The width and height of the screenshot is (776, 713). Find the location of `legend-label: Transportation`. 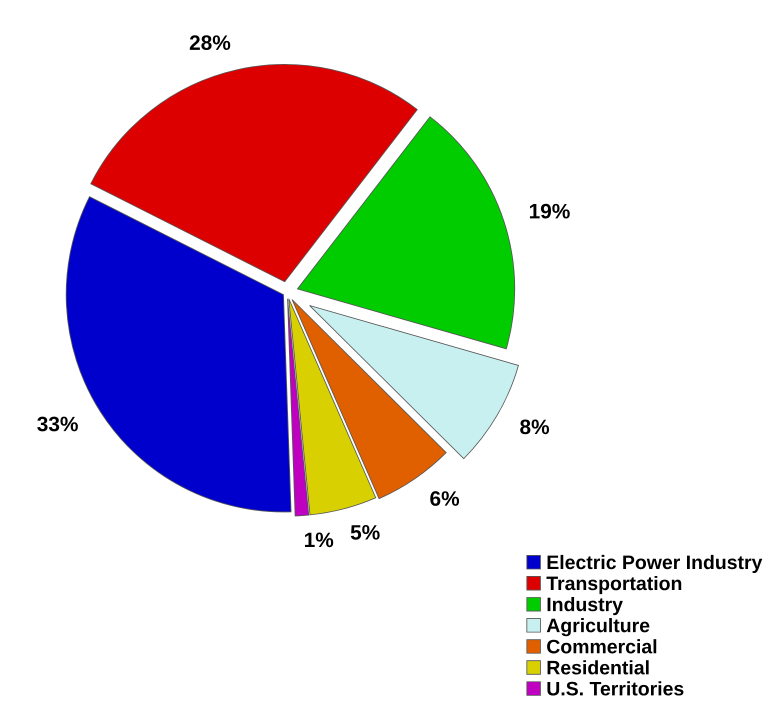

legend-label: Transportation is located at coordinates (614, 585).